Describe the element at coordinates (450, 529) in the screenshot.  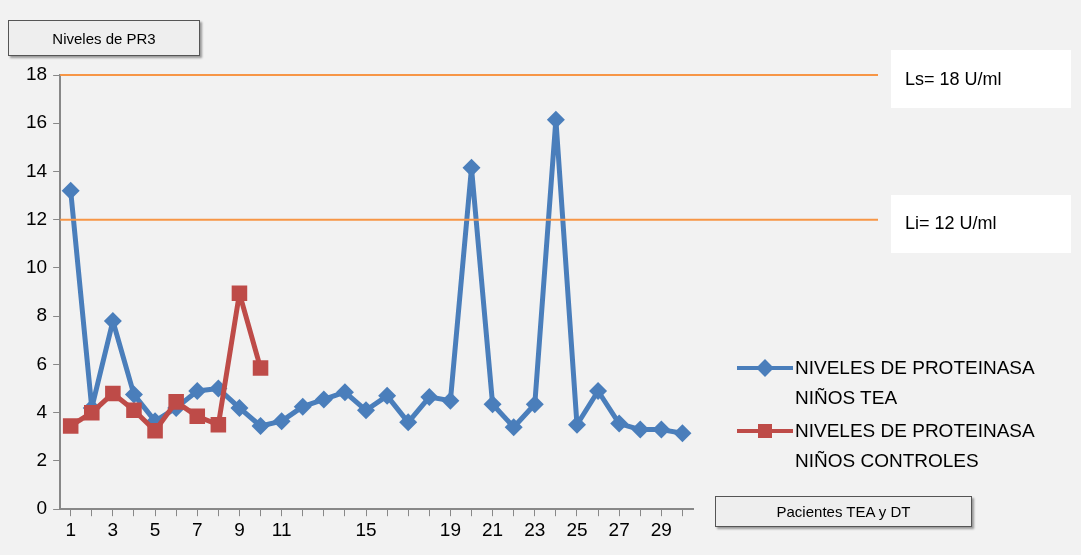
I see `x-tick-label: 19` at that location.